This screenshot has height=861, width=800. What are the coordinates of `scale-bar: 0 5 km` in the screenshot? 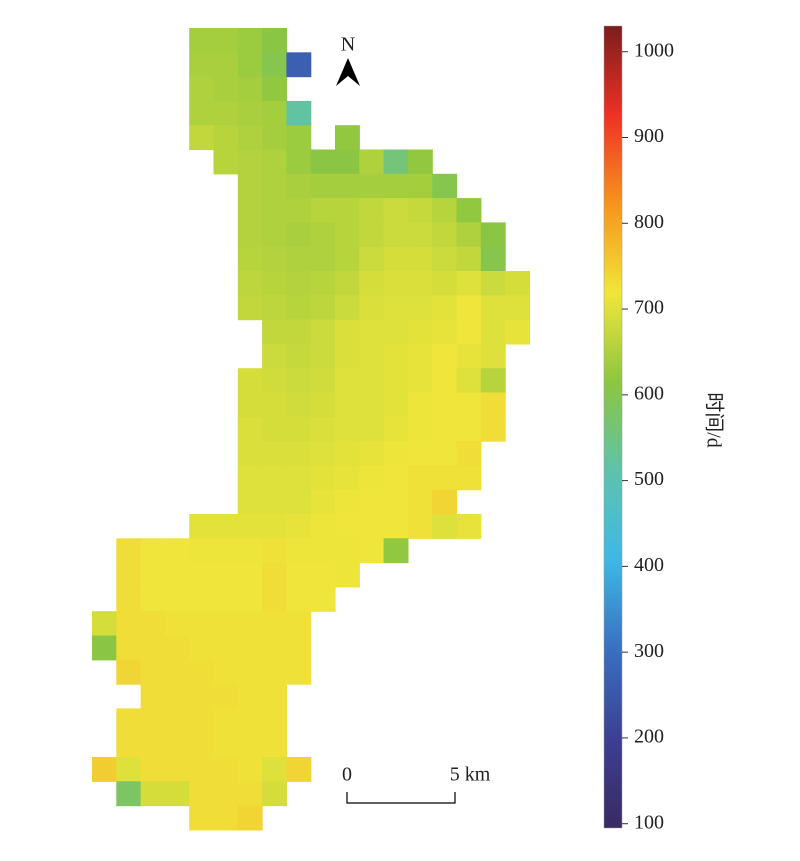 It's located at (416, 784).